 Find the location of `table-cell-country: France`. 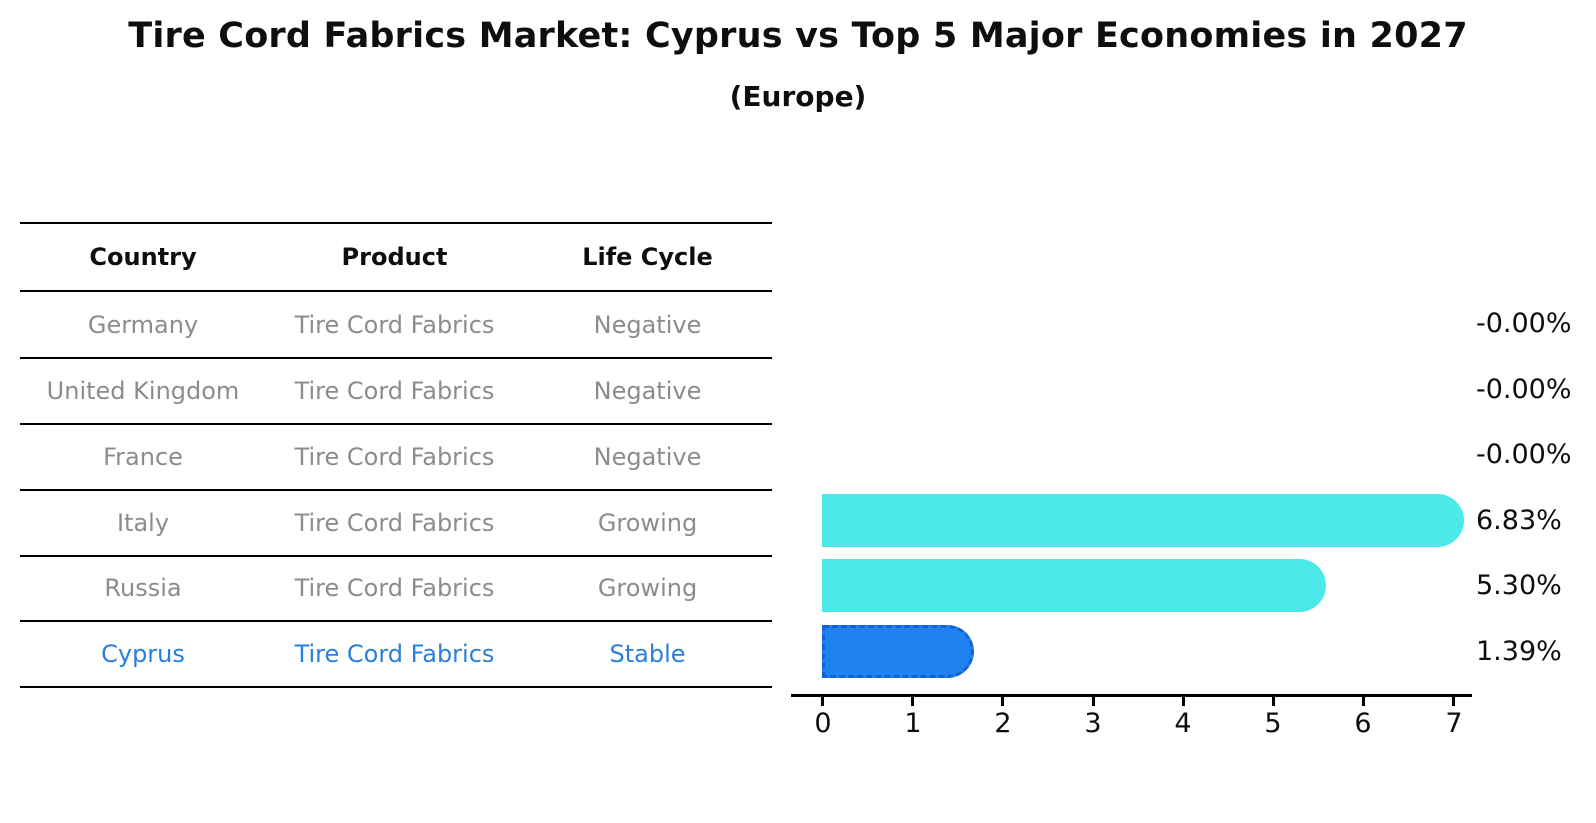

table-cell-country: France is located at coordinates (143, 456).